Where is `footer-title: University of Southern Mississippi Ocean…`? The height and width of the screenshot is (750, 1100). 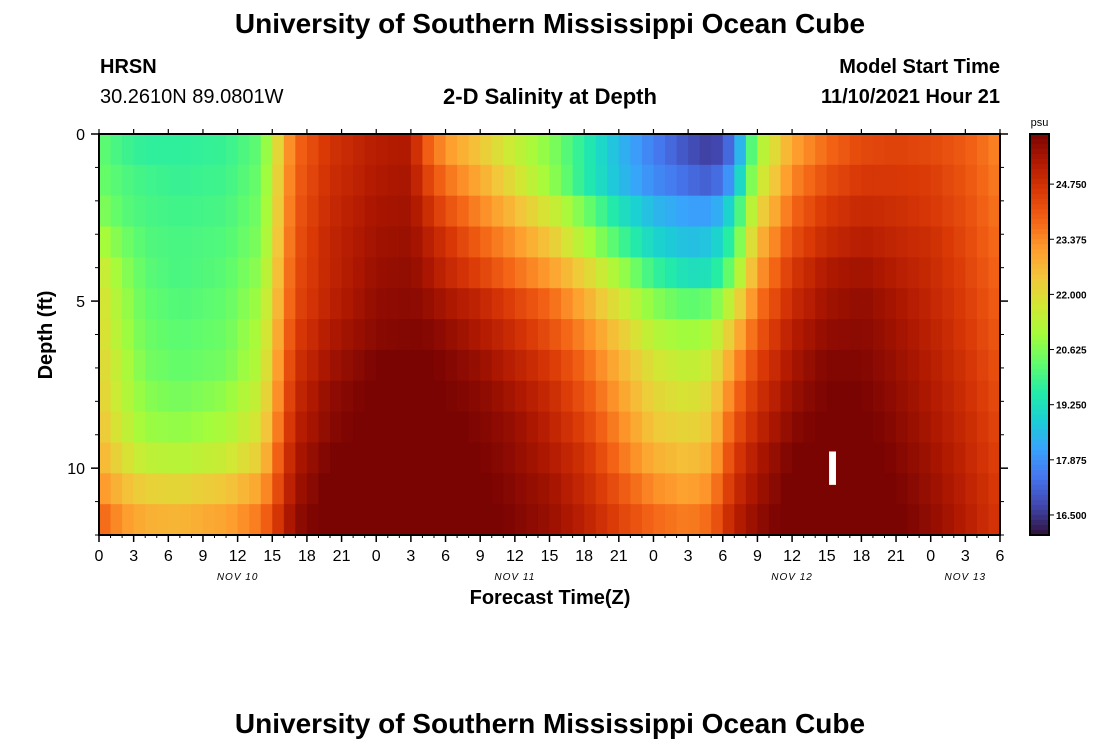 footer-title: University of Southern Mississippi Ocean… is located at coordinates (550, 723).